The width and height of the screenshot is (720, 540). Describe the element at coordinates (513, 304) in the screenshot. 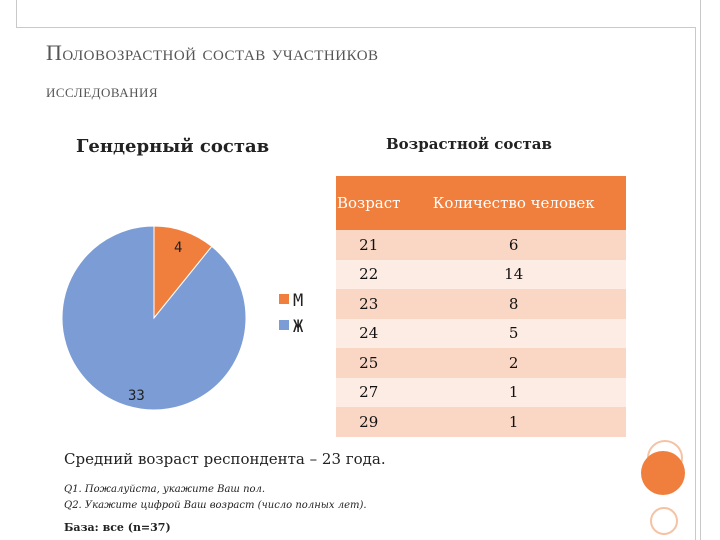

I see `count-cell: 8` at that location.